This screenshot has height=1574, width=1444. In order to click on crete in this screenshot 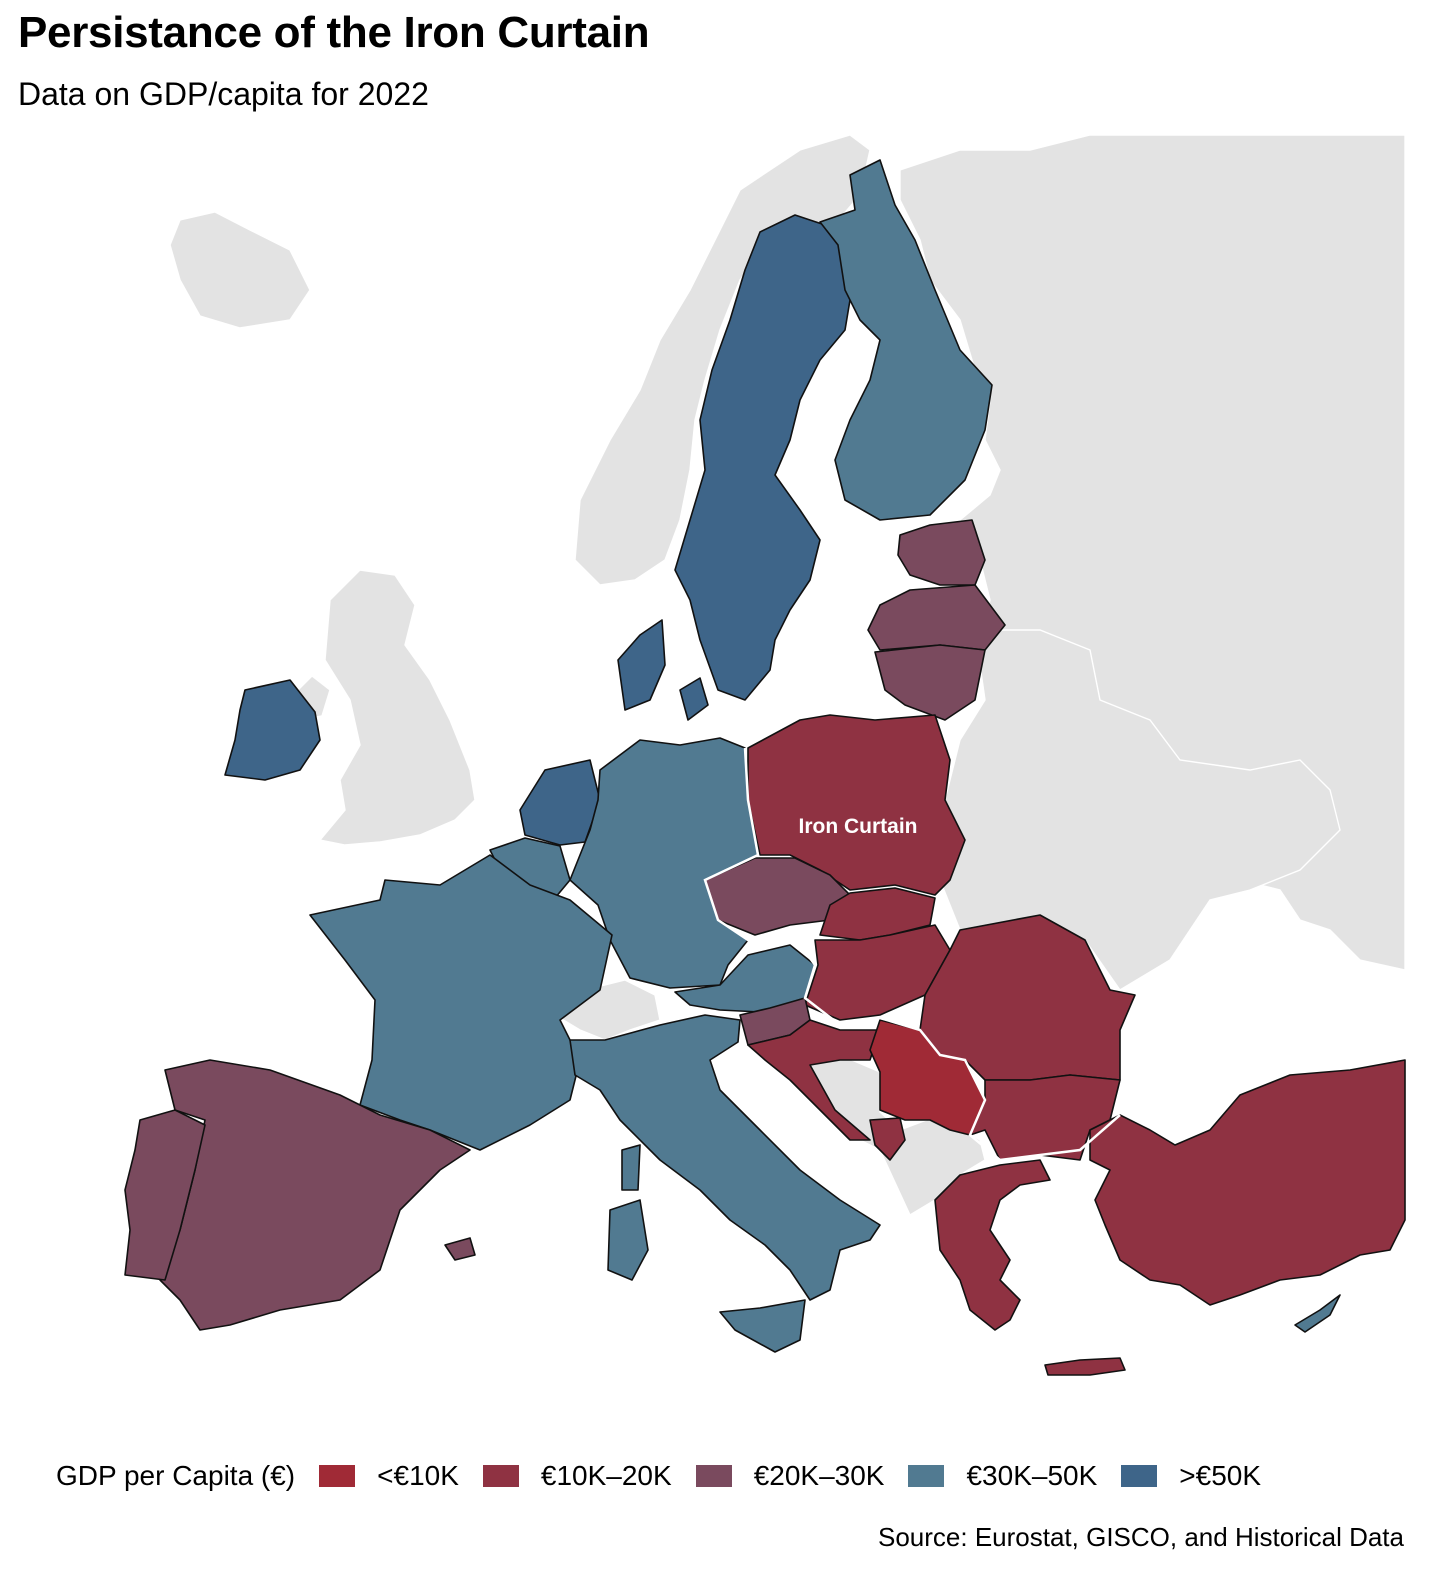, I will do `click(1085, 1366)`.